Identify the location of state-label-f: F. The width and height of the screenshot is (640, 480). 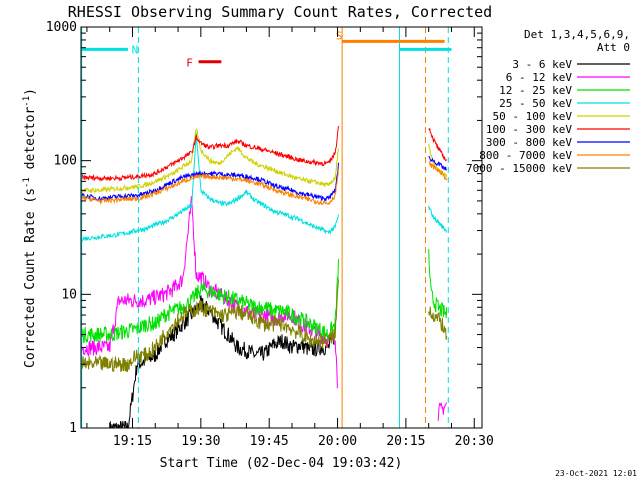
(189, 63).